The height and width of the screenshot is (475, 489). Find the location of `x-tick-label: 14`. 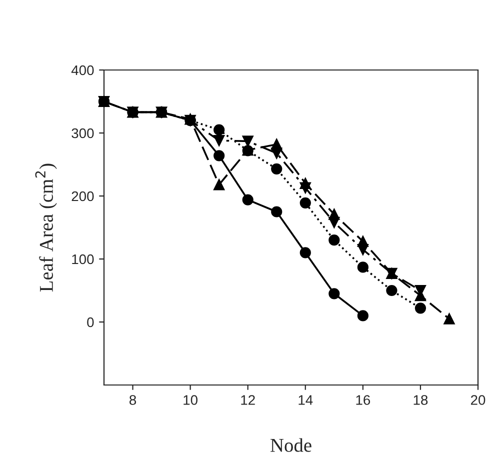

x-tick-label: 14 is located at coordinates (305, 400).